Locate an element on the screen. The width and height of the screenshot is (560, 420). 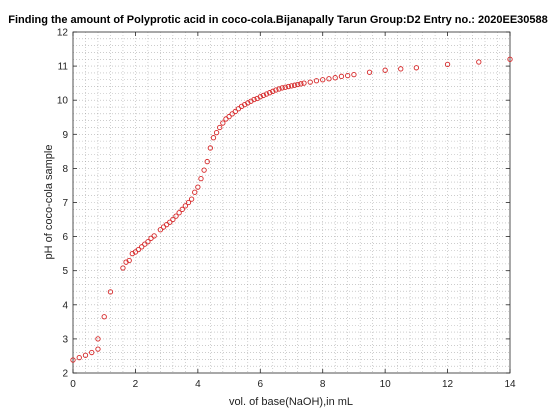
y-tick-label: 12 is located at coordinates (63, 33).